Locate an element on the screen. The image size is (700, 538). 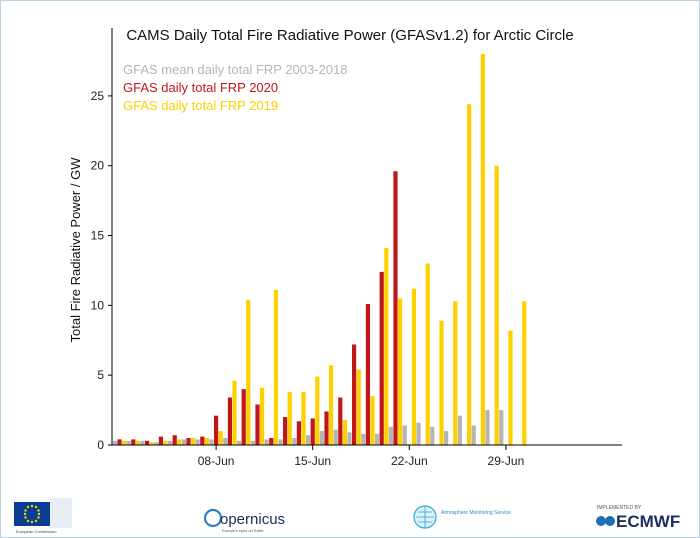
x-tick-label-08-Jun: 08-Jun is located at coordinates (216, 461).